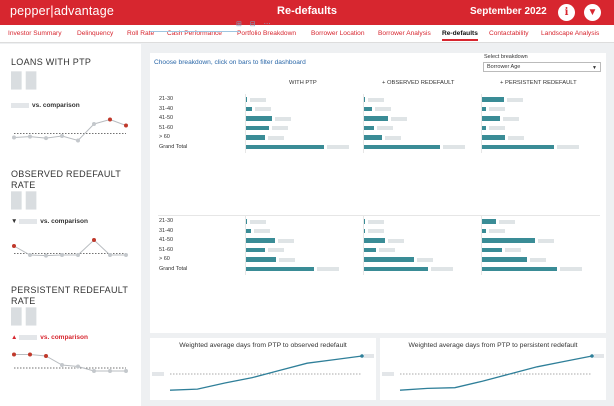 Image resolution: width=614 pixels, height=406 pixels. Describe the element at coordinates (51, 62) in the screenshot. I see `kpi-loans-ptp-title: LOANS WITH PTP` at that location.